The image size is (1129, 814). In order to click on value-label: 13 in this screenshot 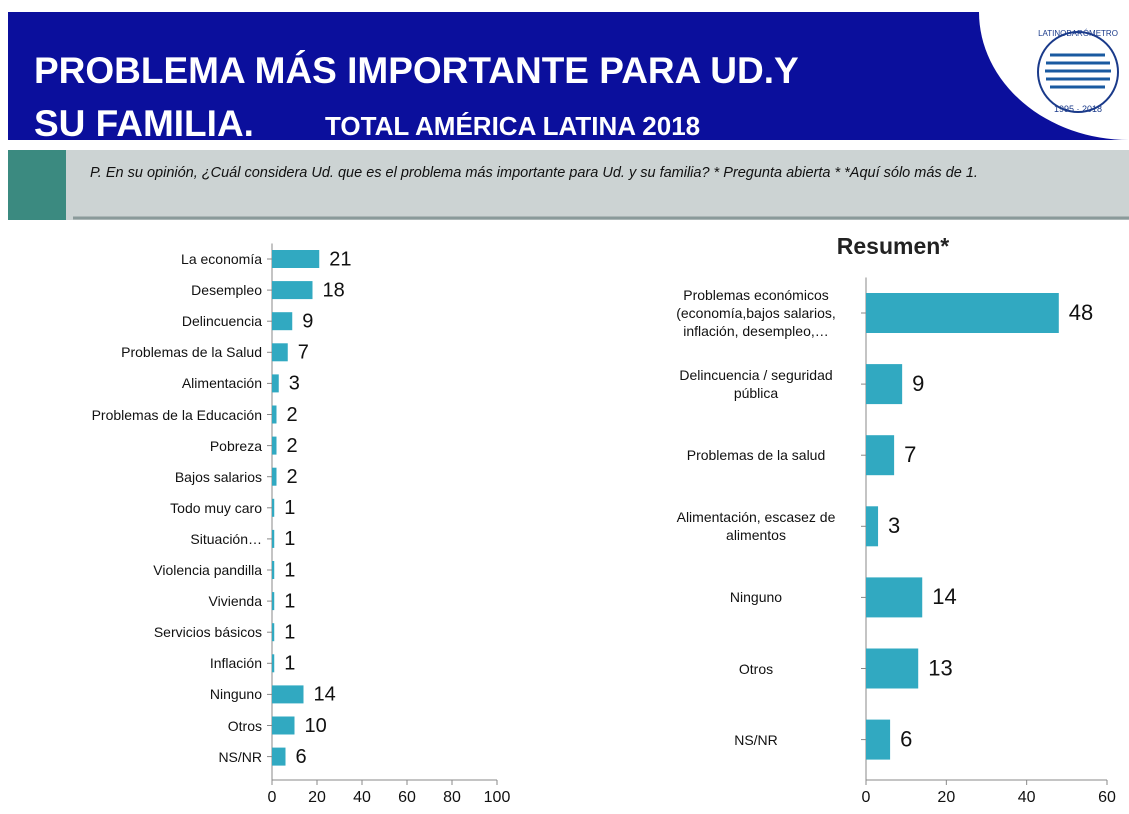, I will do `click(940, 667)`.